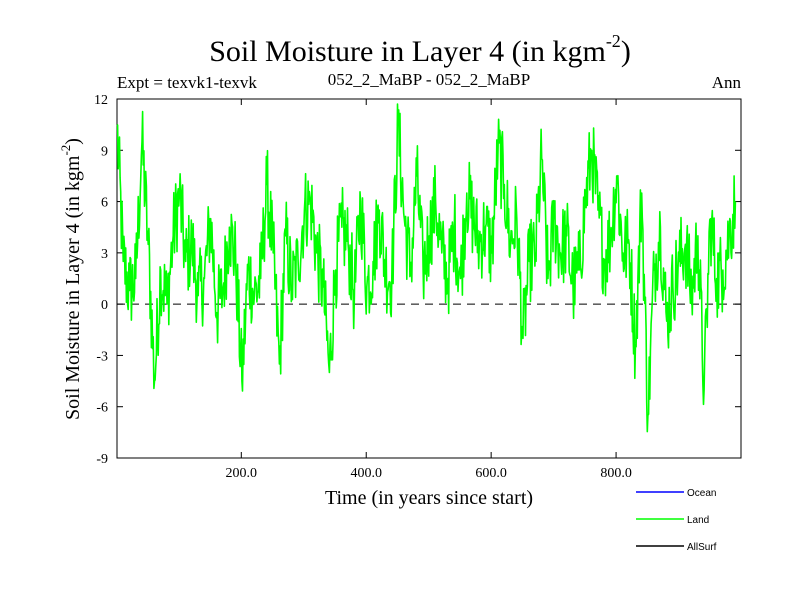  What do you see at coordinates (366, 473) in the screenshot?
I see `x-tick-label: 400.0` at bounding box center [366, 473].